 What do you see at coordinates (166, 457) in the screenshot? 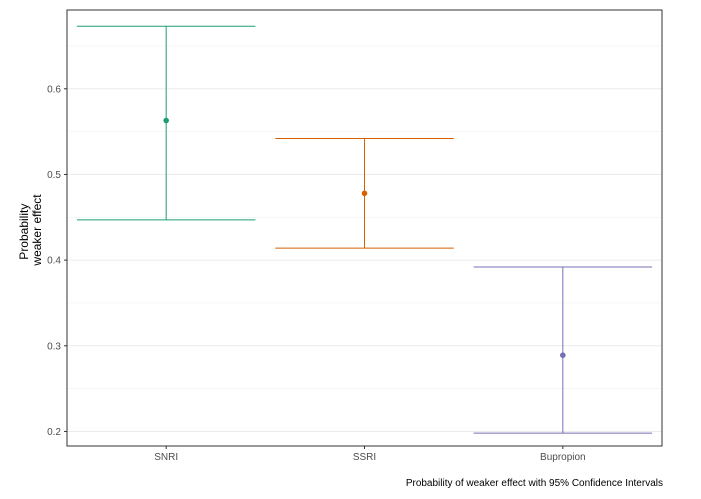
I see `x-tick-label: SNRI` at bounding box center [166, 457].